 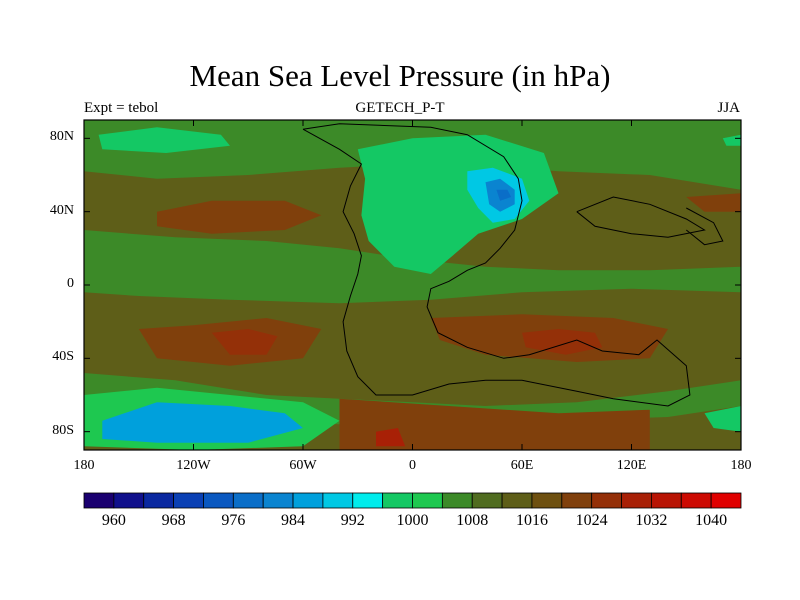 What do you see at coordinates (70, 283) in the screenshot?
I see `y-tick-label: 0` at bounding box center [70, 283].